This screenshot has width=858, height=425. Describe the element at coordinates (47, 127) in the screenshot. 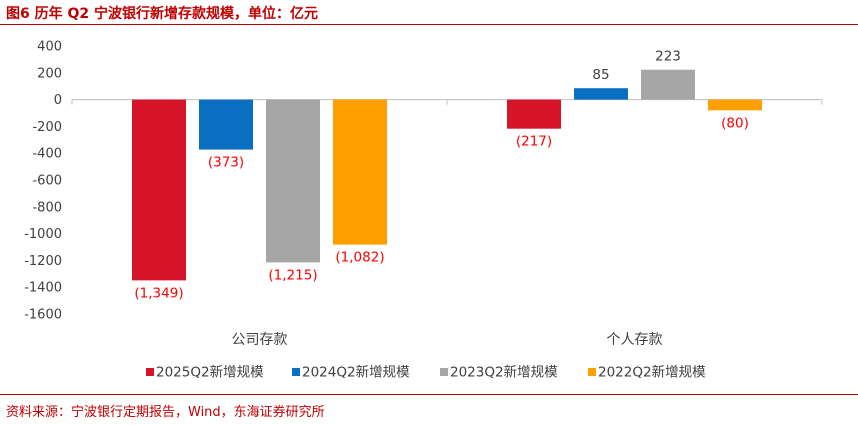

I see `y-tick-label: -200` at that location.